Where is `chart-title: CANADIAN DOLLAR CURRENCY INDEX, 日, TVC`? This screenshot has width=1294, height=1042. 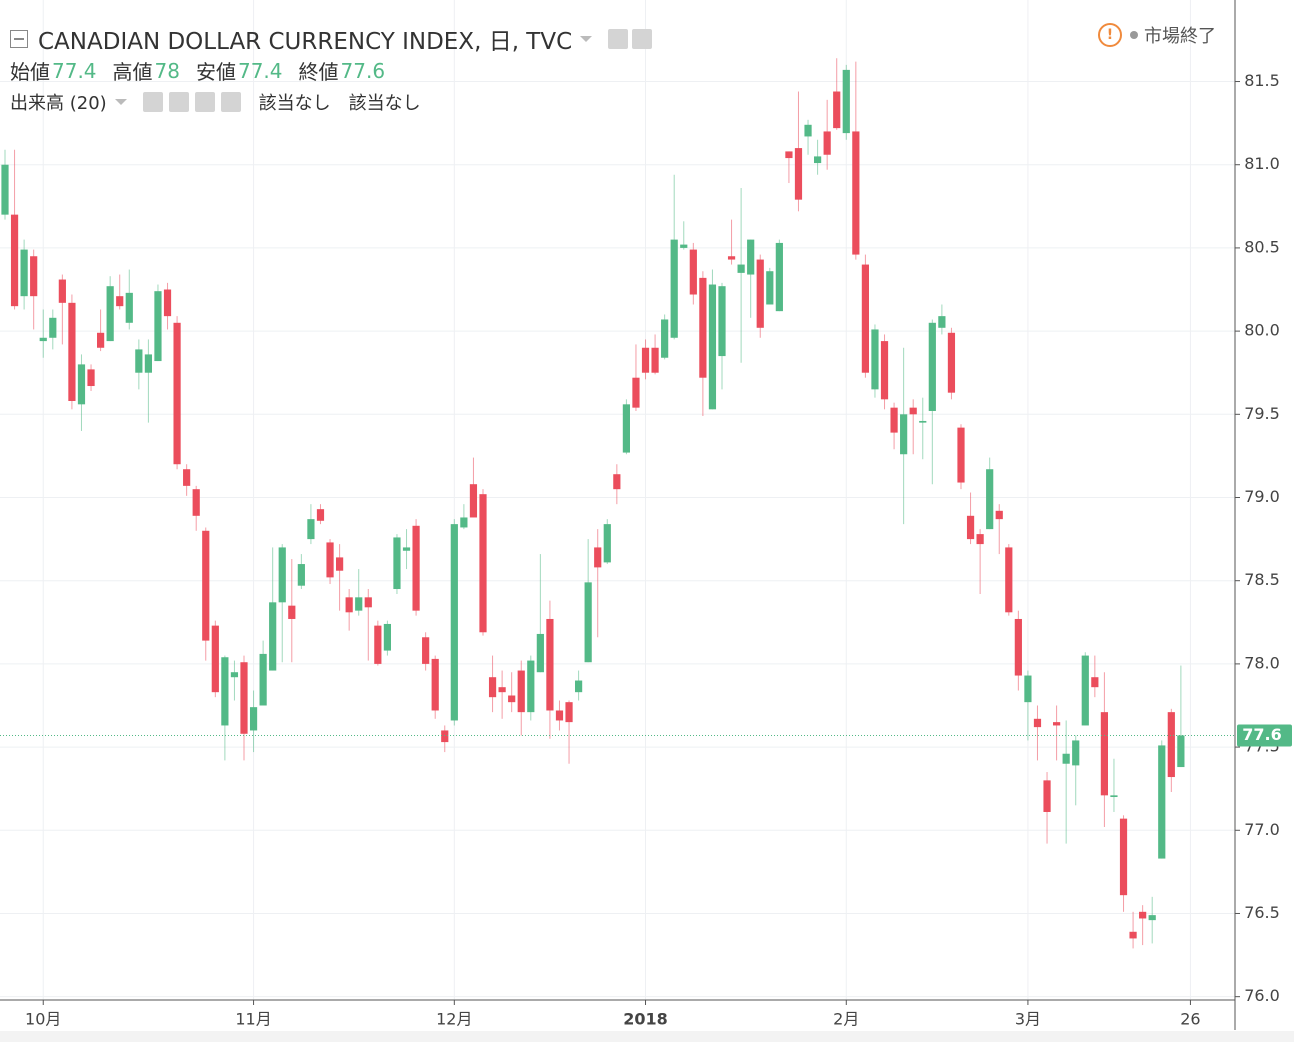
chart-title: CANADIAN DOLLAR CURRENCY INDEX, 日, TVC is located at coordinates (305, 42).